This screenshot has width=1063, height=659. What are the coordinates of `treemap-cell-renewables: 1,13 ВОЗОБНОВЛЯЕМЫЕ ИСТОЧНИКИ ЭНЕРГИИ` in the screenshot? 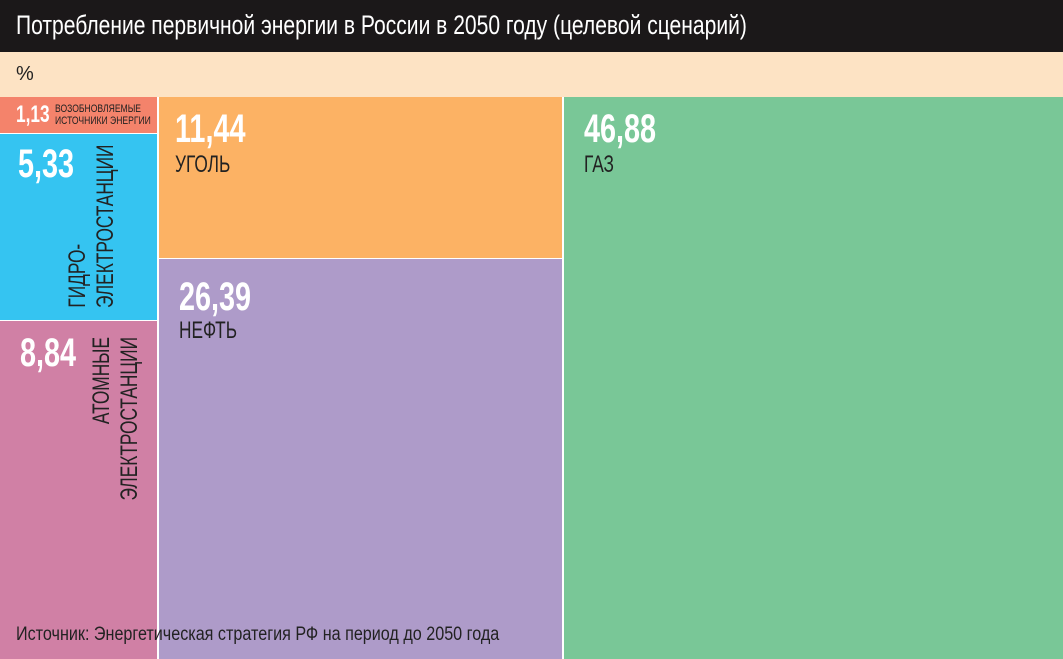 It's located at (78, 115).